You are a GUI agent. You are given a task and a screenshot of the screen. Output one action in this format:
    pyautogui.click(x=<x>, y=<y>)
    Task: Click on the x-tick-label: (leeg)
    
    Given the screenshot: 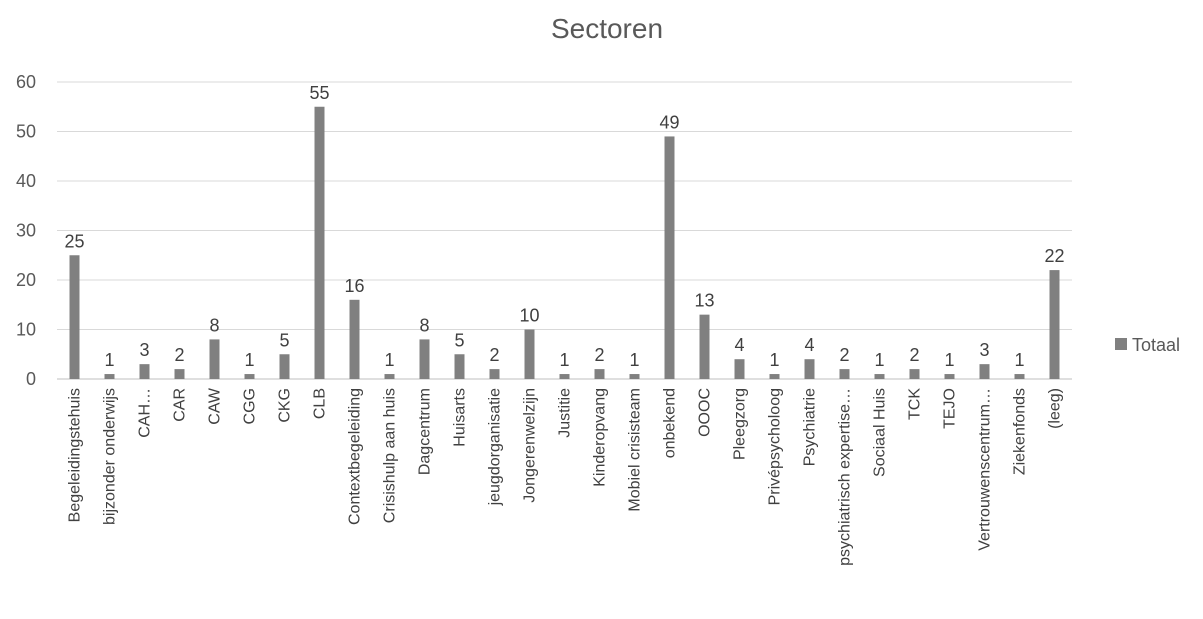 What is the action you would take?
    pyautogui.click(x=1055, y=408)
    